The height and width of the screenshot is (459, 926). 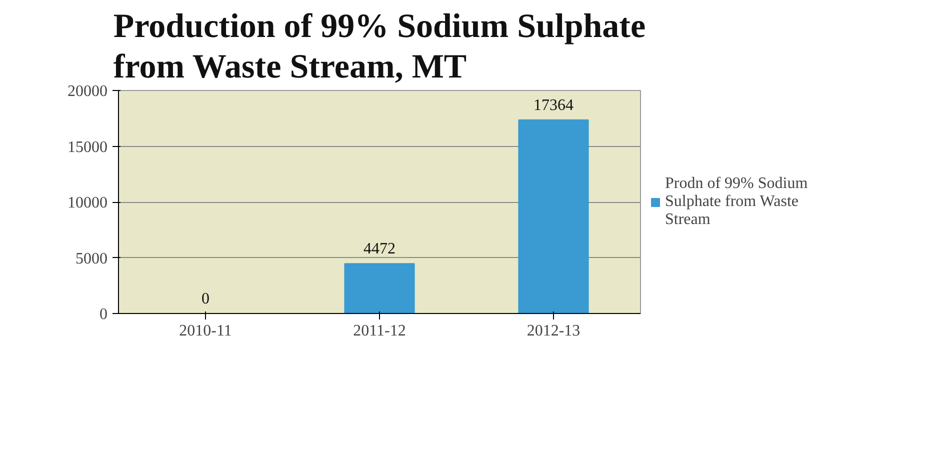 What do you see at coordinates (736, 201) in the screenshot?
I see `legend-label: Prodn of 99% Sodium Sulphate from Waste Stream` at bounding box center [736, 201].